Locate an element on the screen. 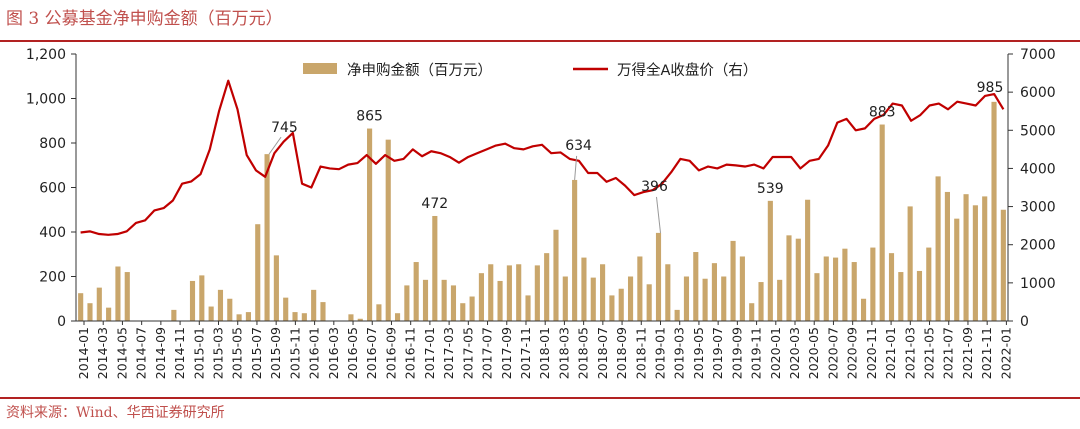  x-tick-label: 2015-05 is located at coordinates (237, 353).